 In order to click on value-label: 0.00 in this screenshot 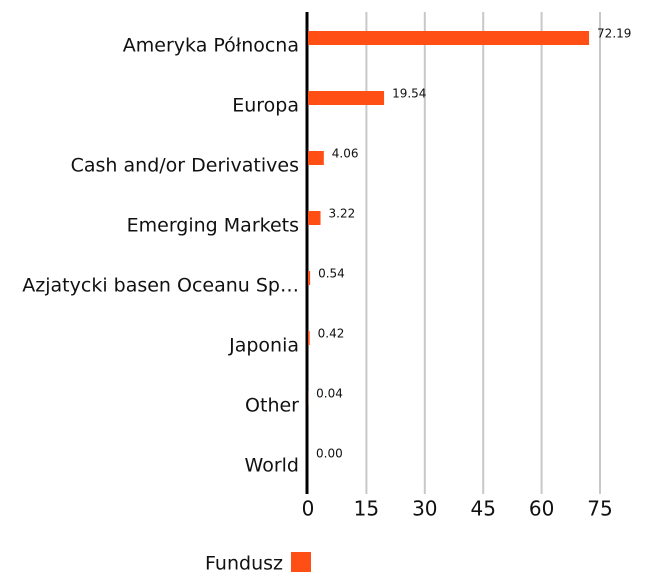, I will do `click(329, 454)`.